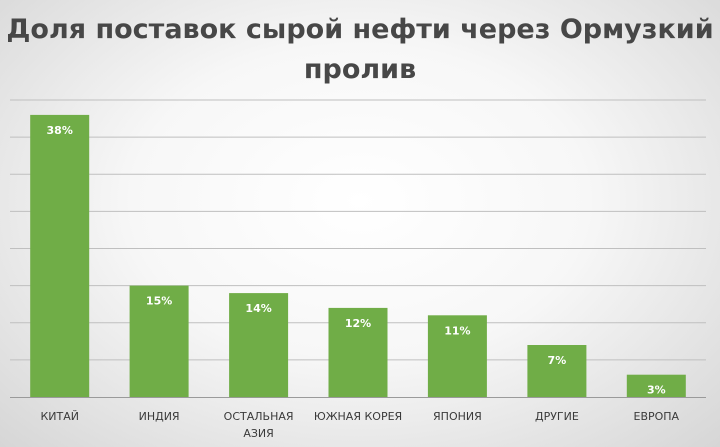 This screenshot has height=447, width=720. What do you see at coordinates (60, 130) in the screenshot?
I see `data-label-0: 38%` at bounding box center [60, 130].